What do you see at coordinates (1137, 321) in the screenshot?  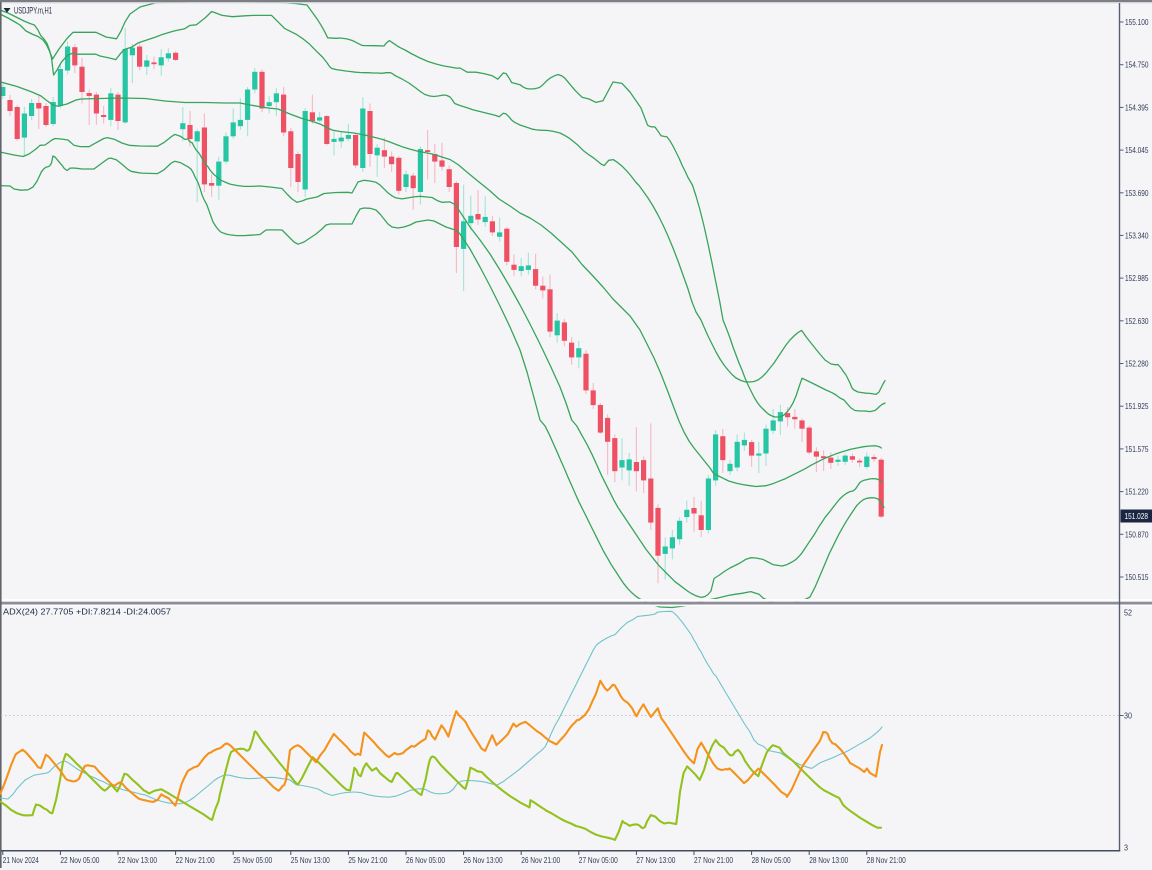 I see `svg-text: 152.630` at bounding box center [1137, 321].